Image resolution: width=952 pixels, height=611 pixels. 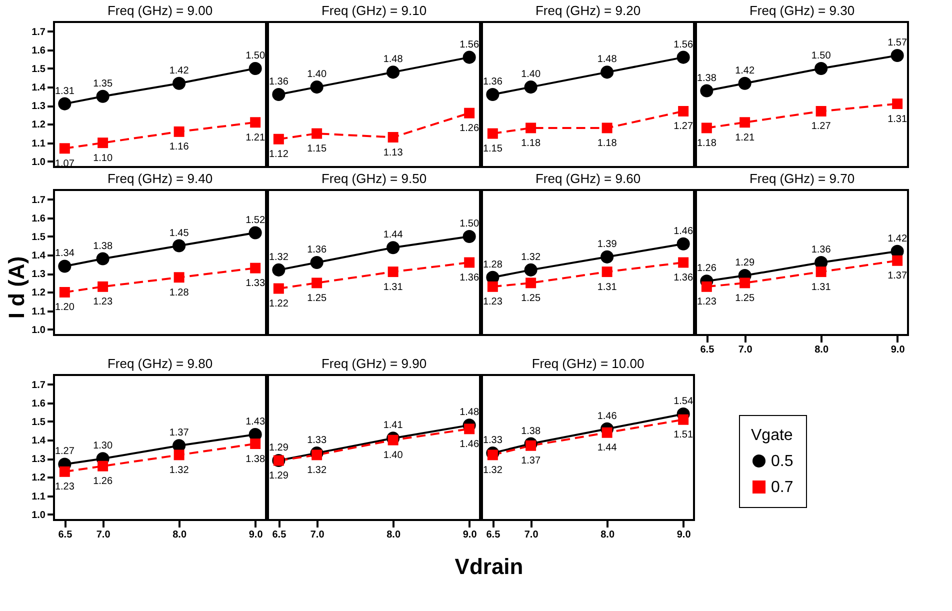 I want to click on data-label: 1.56, so click(x=684, y=44).